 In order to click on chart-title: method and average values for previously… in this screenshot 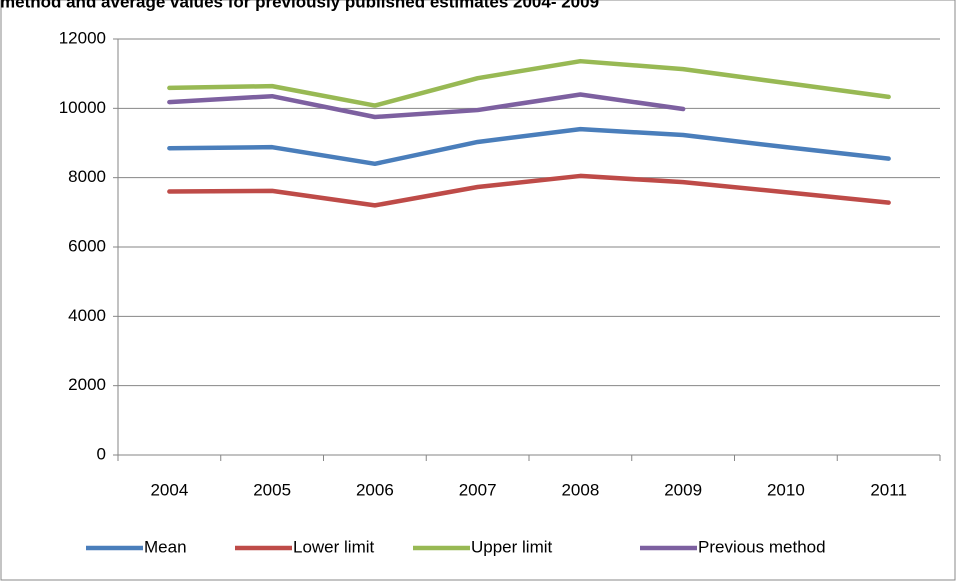, I will do `click(299, 5)`.